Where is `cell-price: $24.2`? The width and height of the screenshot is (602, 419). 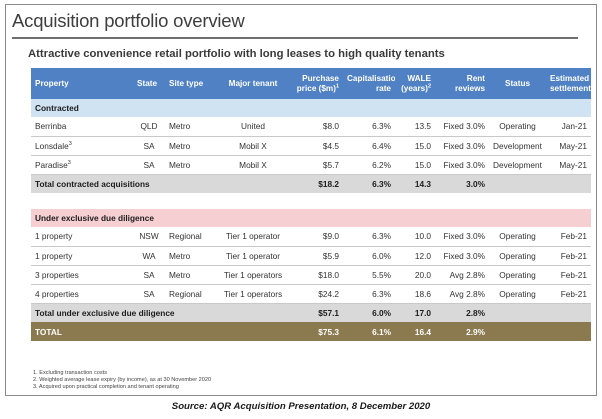
cell-price: $24.2 is located at coordinates (317, 294).